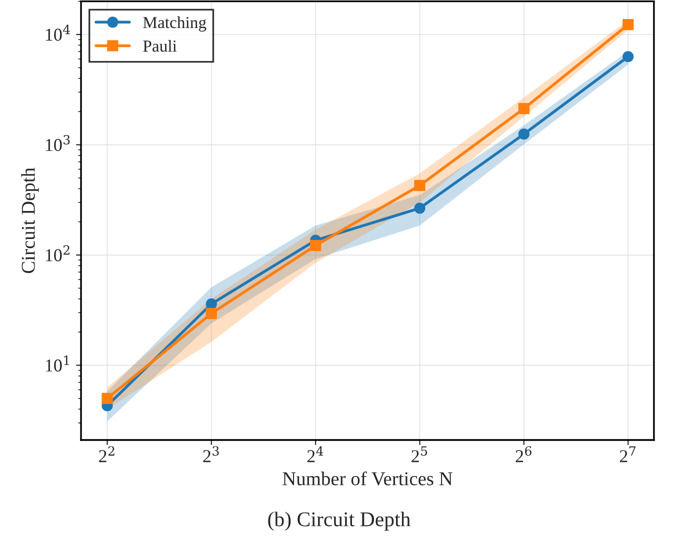 The width and height of the screenshot is (678, 547). I want to click on x-tick-label: 2$^{3}$, so click(211, 454).